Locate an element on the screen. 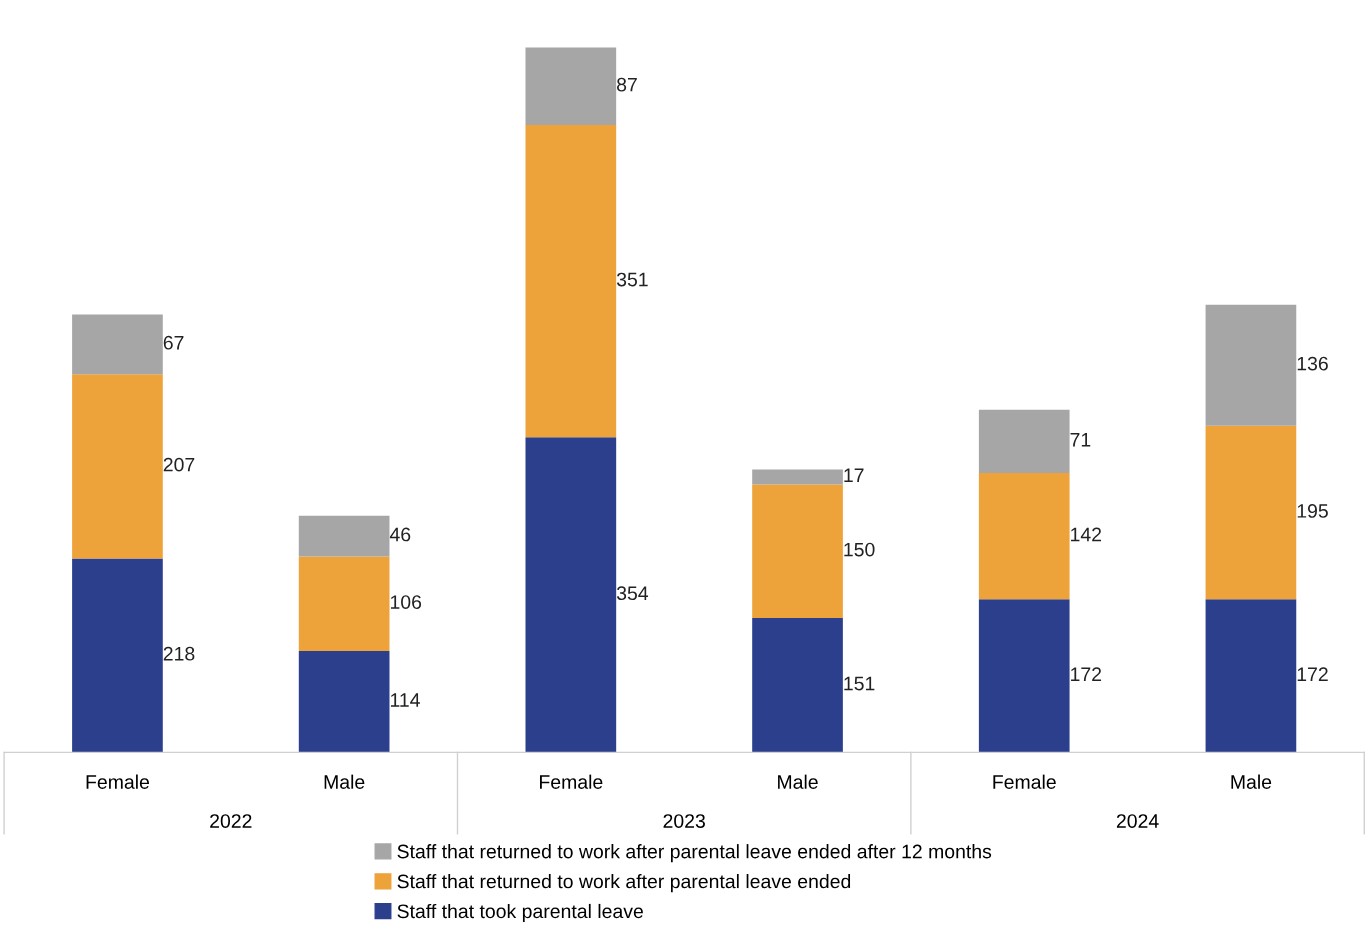 This screenshot has height=950, width=1367. text: 2022 is located at coordinates (231, 821).